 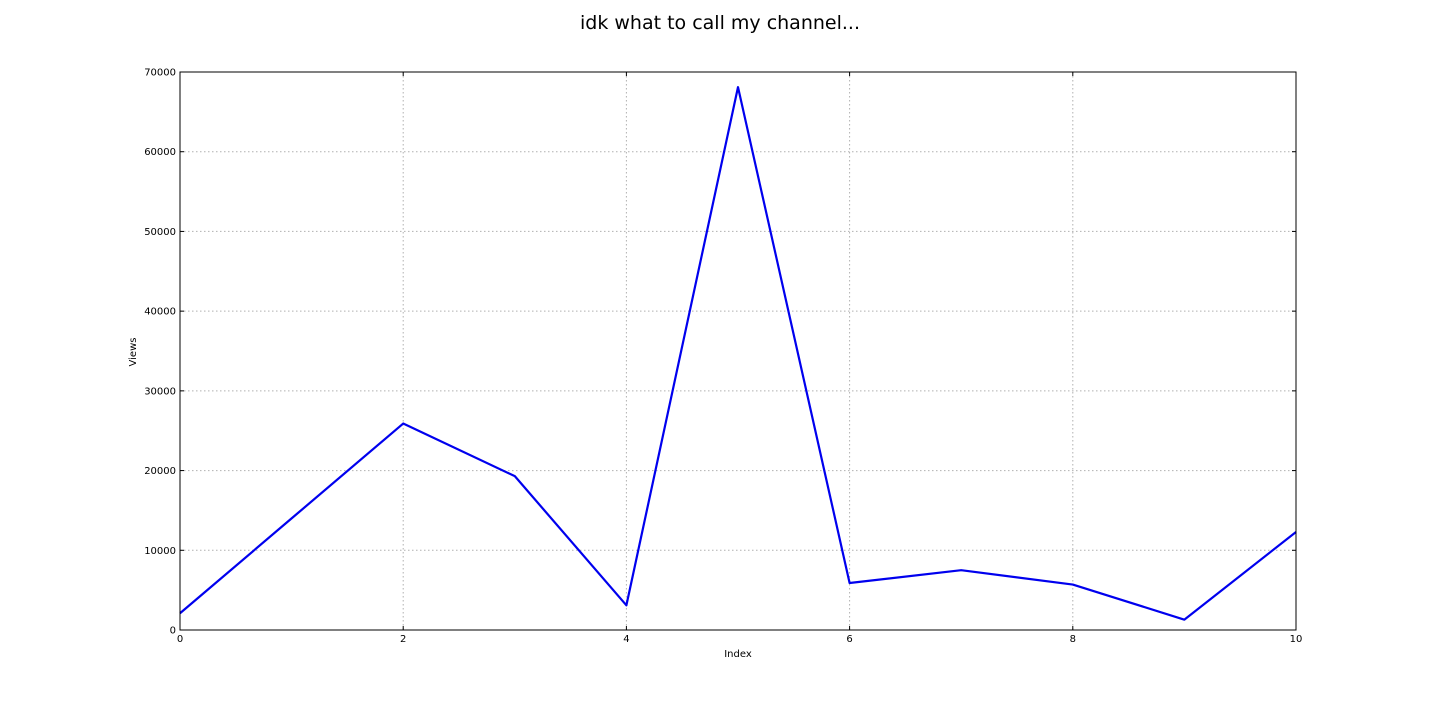 I want to click on x-tick-label: 0, so click(x=180, y=639).